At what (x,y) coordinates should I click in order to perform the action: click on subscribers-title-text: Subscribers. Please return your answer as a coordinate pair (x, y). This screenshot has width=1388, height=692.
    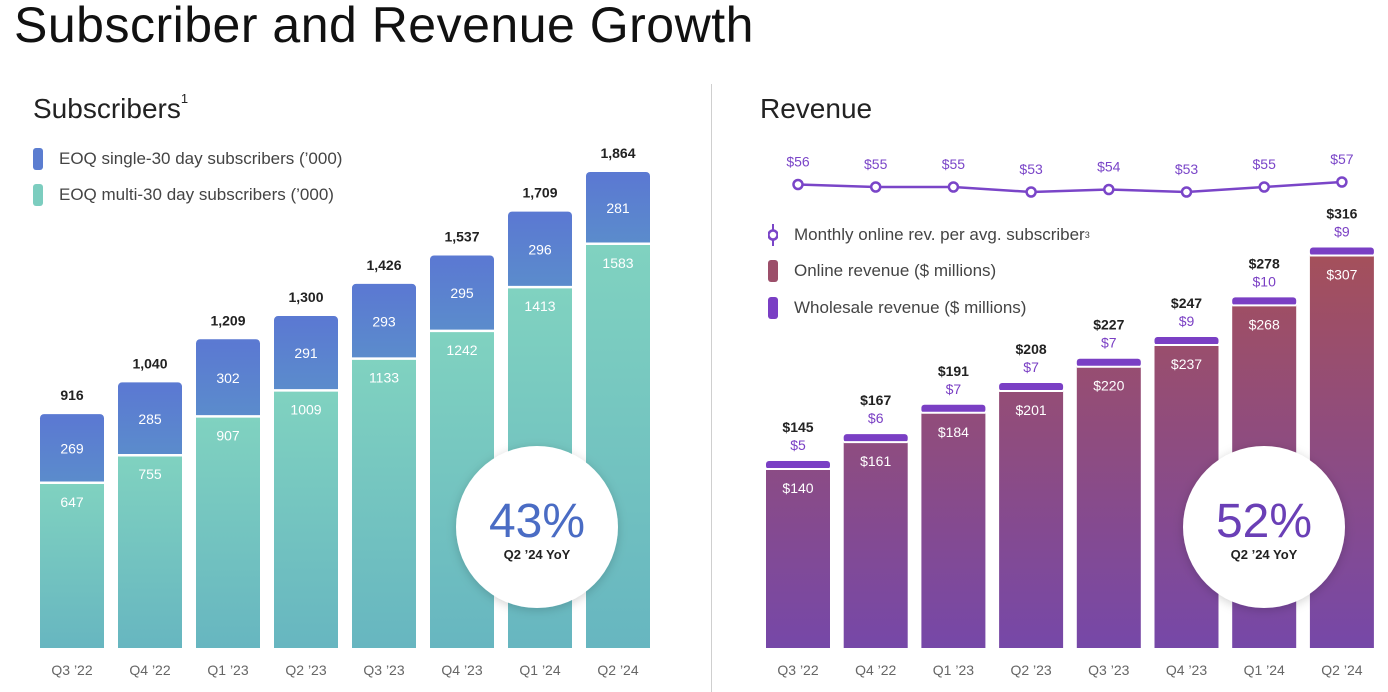
    Looking at the image, I should click on (107, 108).